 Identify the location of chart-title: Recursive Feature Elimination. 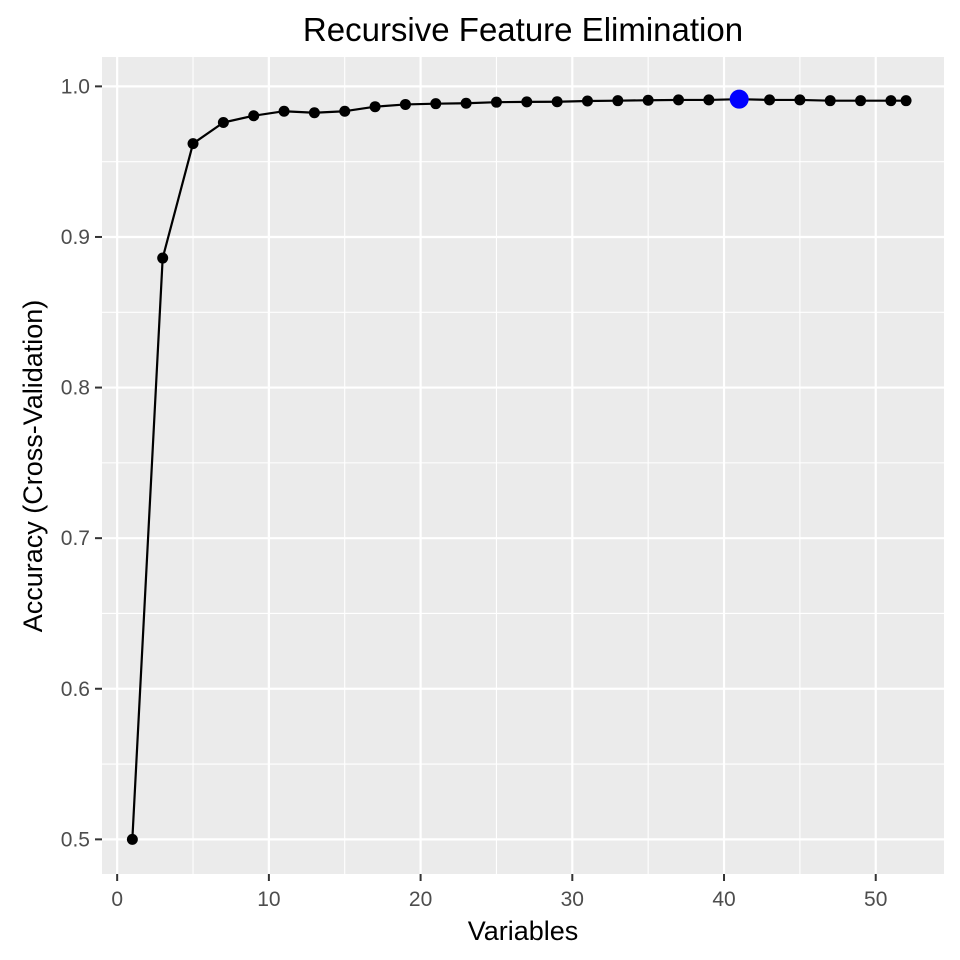
(523, 29).